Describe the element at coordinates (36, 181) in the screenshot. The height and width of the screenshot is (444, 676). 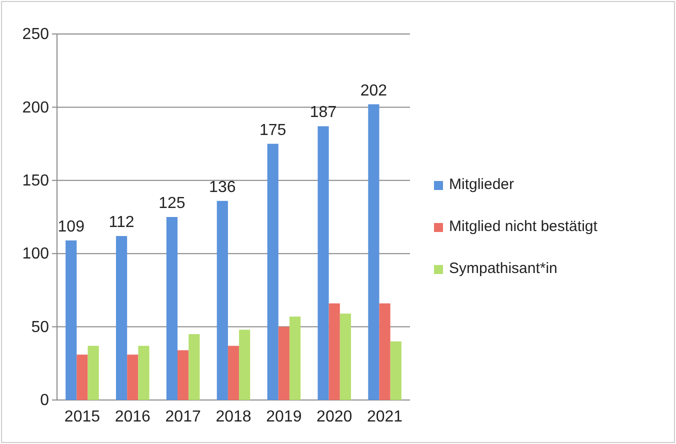
I see `y-tick-label: 150` at that location.